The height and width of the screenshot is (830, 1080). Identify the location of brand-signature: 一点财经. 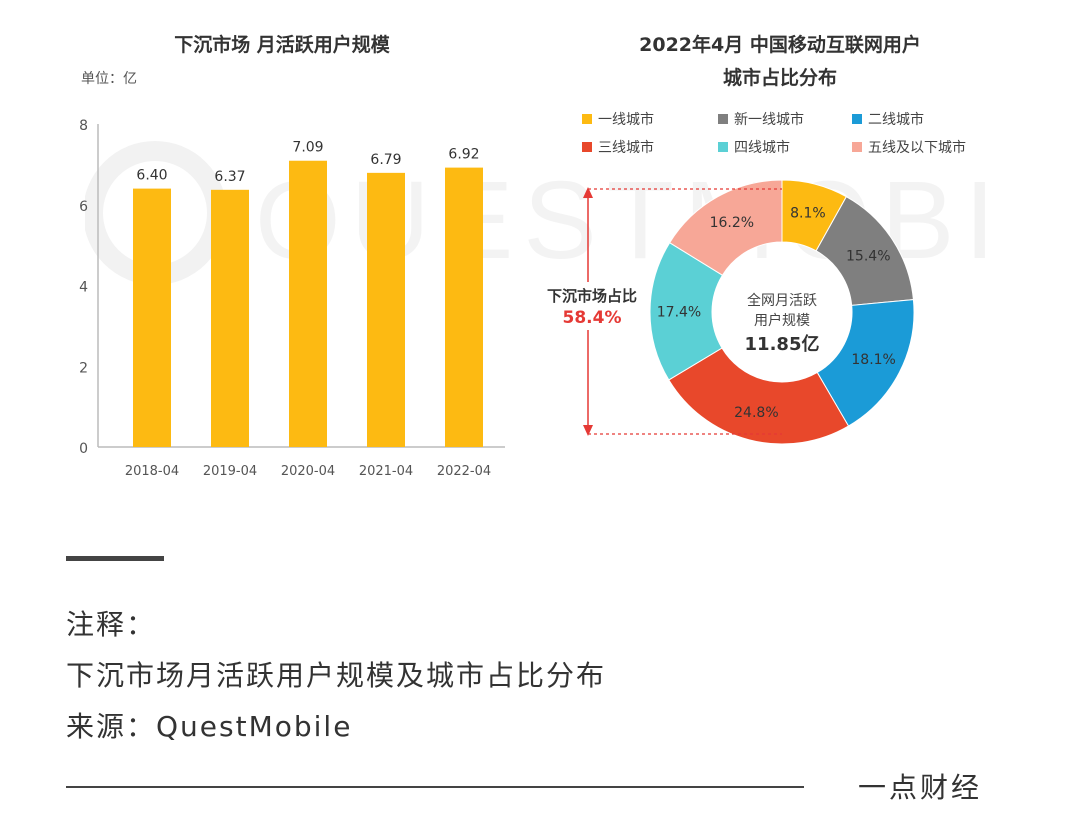
(920, 787).